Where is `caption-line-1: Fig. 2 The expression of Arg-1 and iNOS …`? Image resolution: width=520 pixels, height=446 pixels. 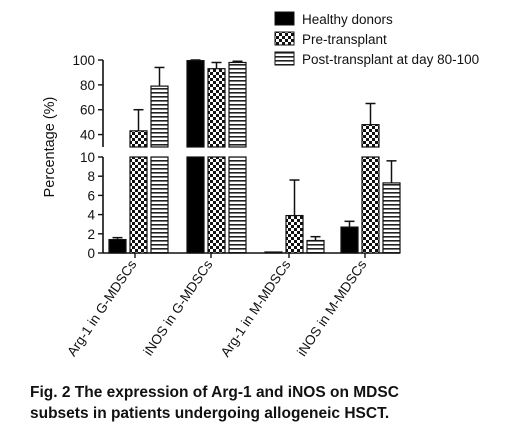 caption-line-1: Fig. 2 The expression of Arg-1 and iNOS … is located at coordinates (214, 392).